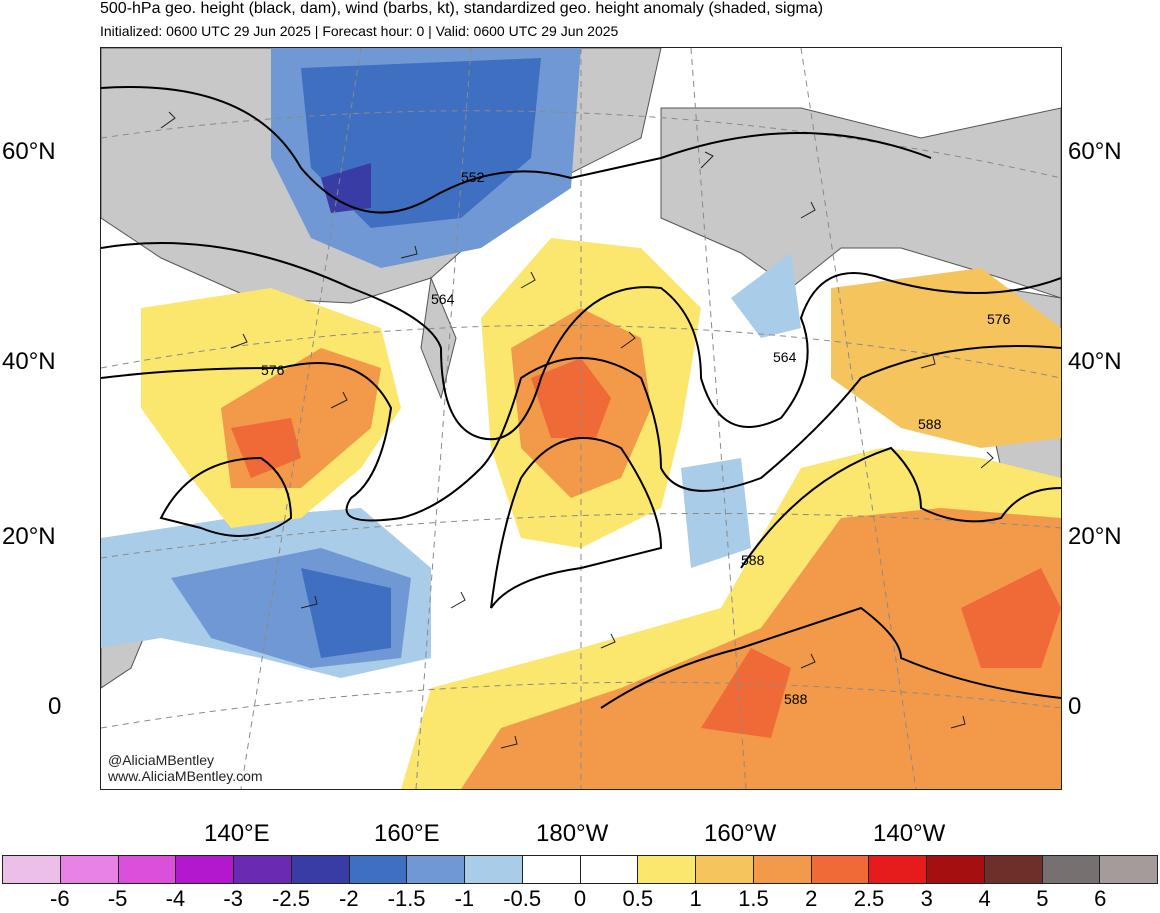 The width and height of the screenshot is (1160, 913). What do you see at coordinates (1095, 536) in the screenshot?
I see `lat-label-right: 20°N` at bounding box center [1095, 536].